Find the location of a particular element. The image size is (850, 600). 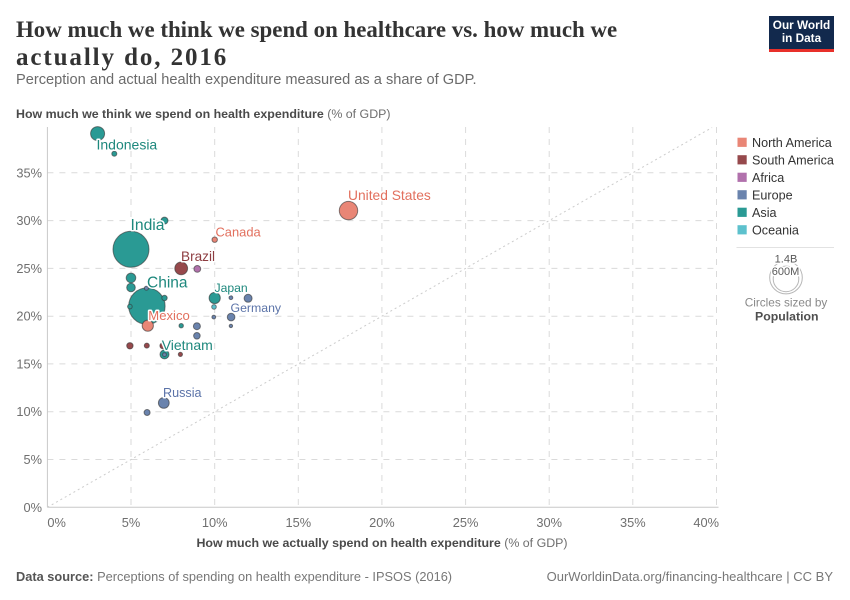

svg-text: Canada is located at coordinates (239, 232).